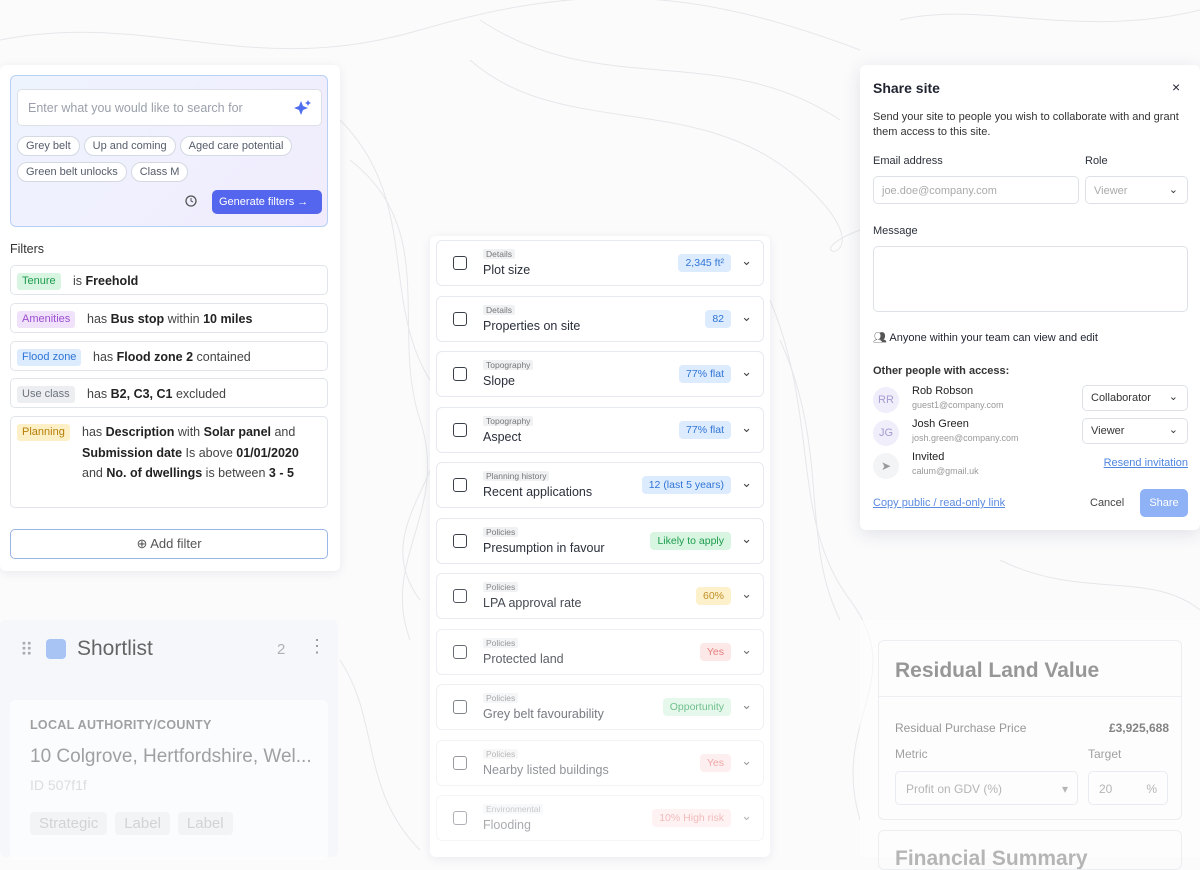  I want to click on person-role-select: Collaborator ⌄, so click(1135, 398).